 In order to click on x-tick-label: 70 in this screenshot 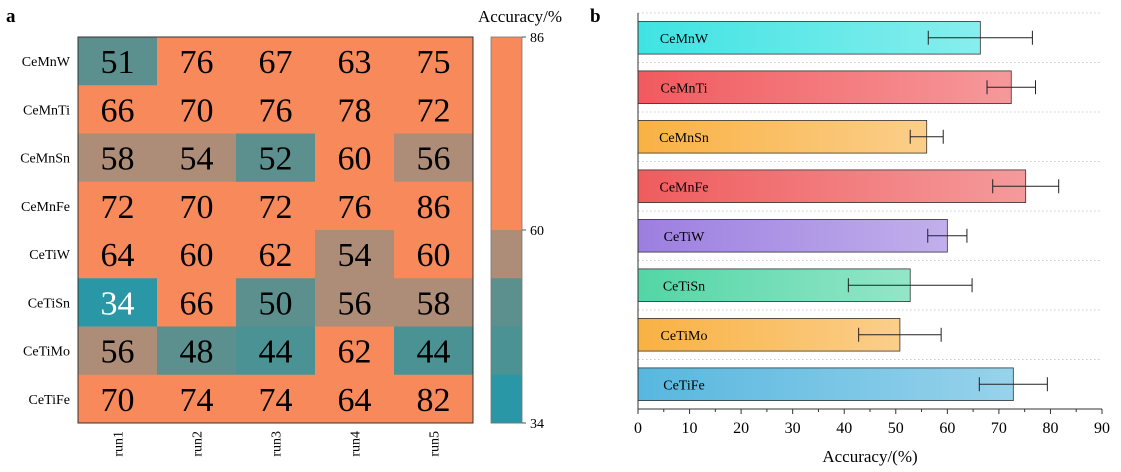, I will do `click(999, 428)`.